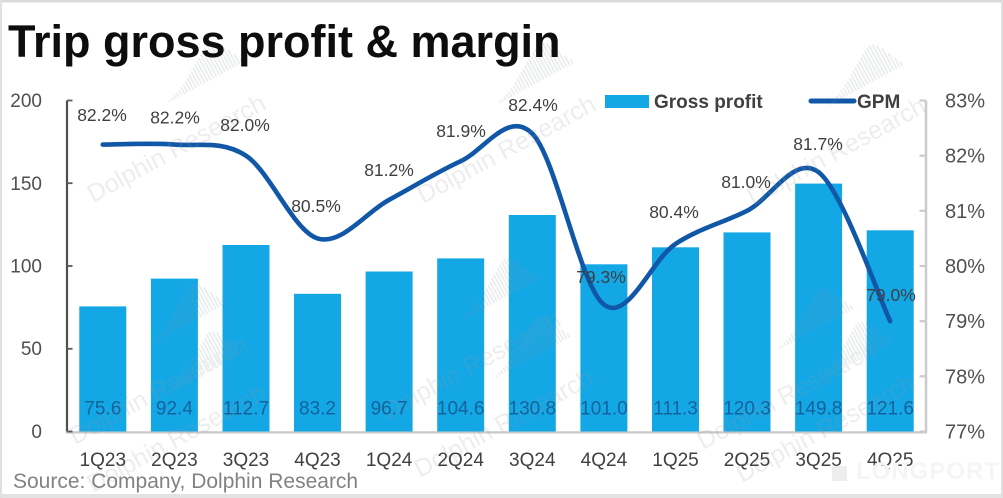 The height and width of the screenshot is (498, 1003). I want to click on svg-text: 3Q25, so click(818, 460).